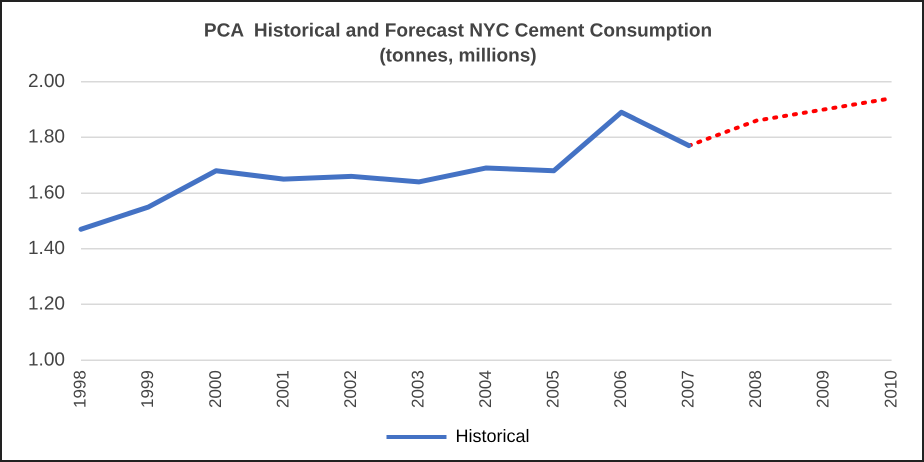  What do you see at coordinates (46, 248) in the screenshot?
I see `y-tick-label: 1.40` at bounding box center [46, 248].